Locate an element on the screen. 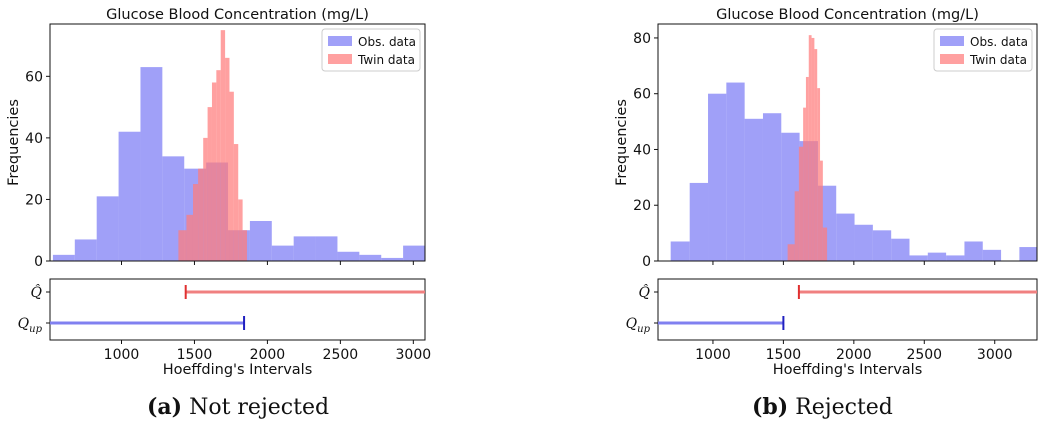 The height and width of the screenshot is (430, 1038). x-axis-label-a: Hoeffding's Intervals is located at coordinates (238, 370).